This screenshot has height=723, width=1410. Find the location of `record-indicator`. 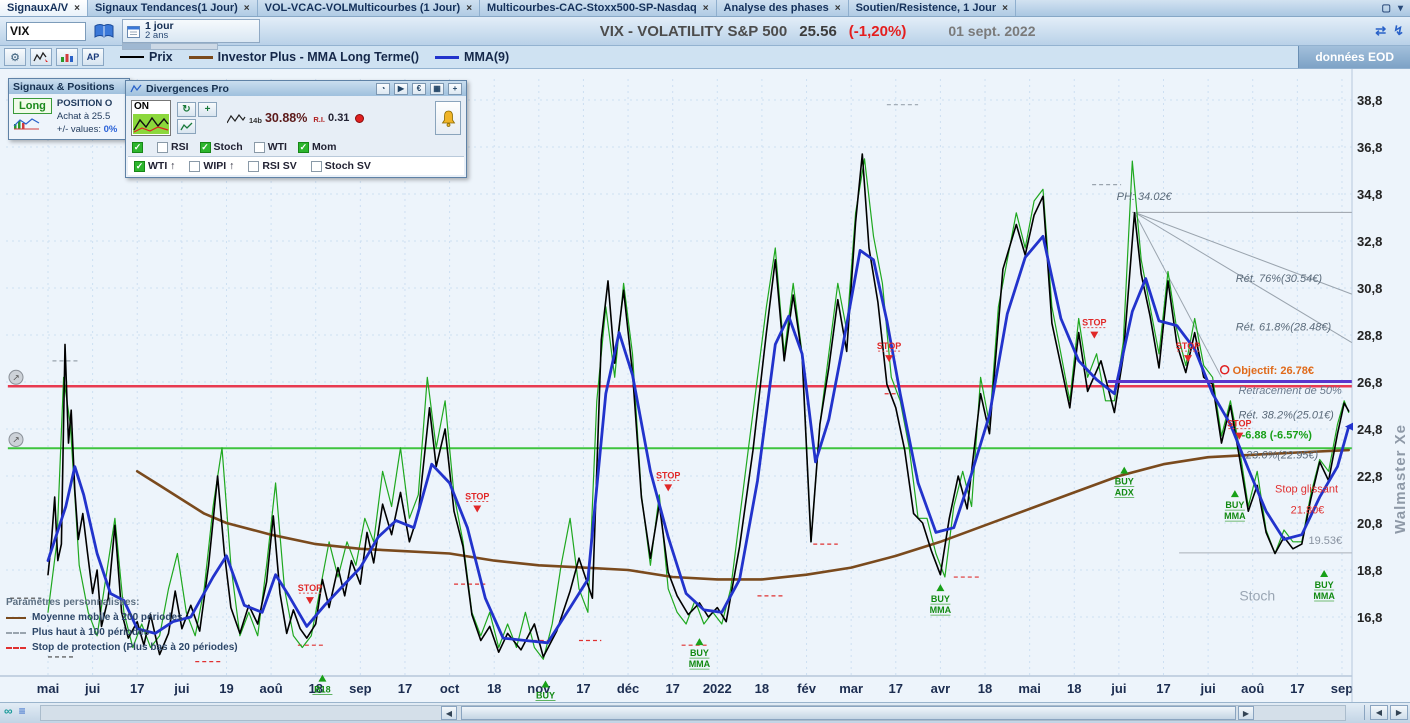

record-indicator is located at coordinates (360, 118).